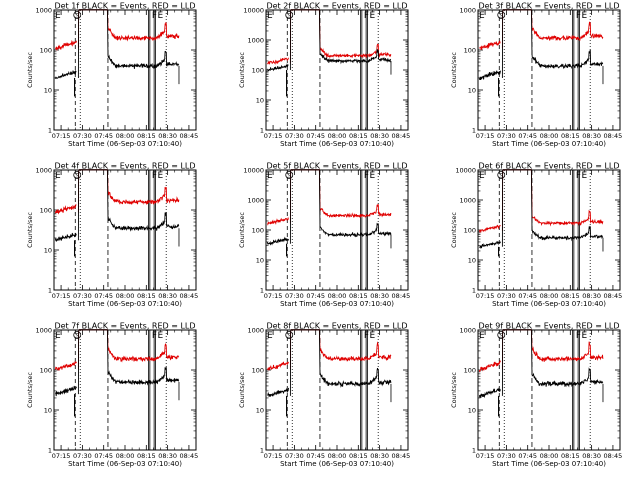 The width and height of the screenshot is (640, 480). I want to click on panel-title: Det 2f BLACK = Events, RED = LLD, so click(336, 6).